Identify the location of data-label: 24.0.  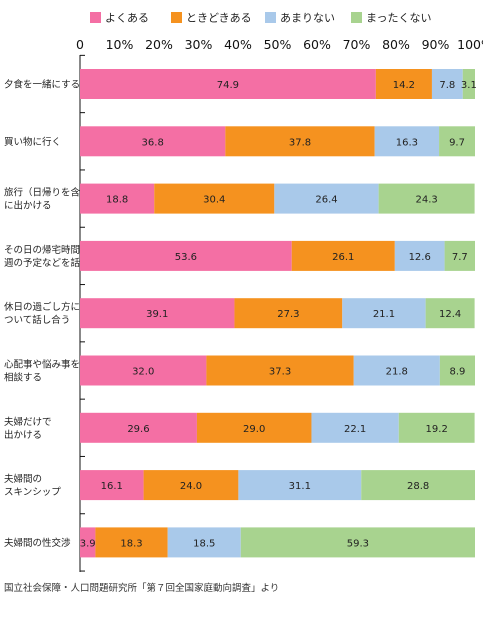
(191, 486).